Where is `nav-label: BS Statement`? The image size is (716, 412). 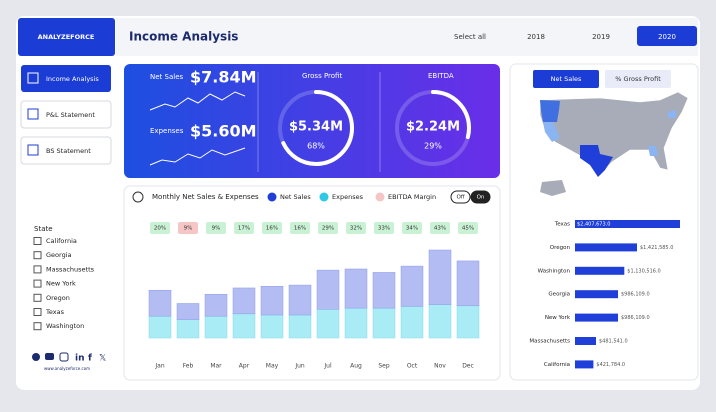 nav-label: BS Statement is located at coordinates (68, 151).